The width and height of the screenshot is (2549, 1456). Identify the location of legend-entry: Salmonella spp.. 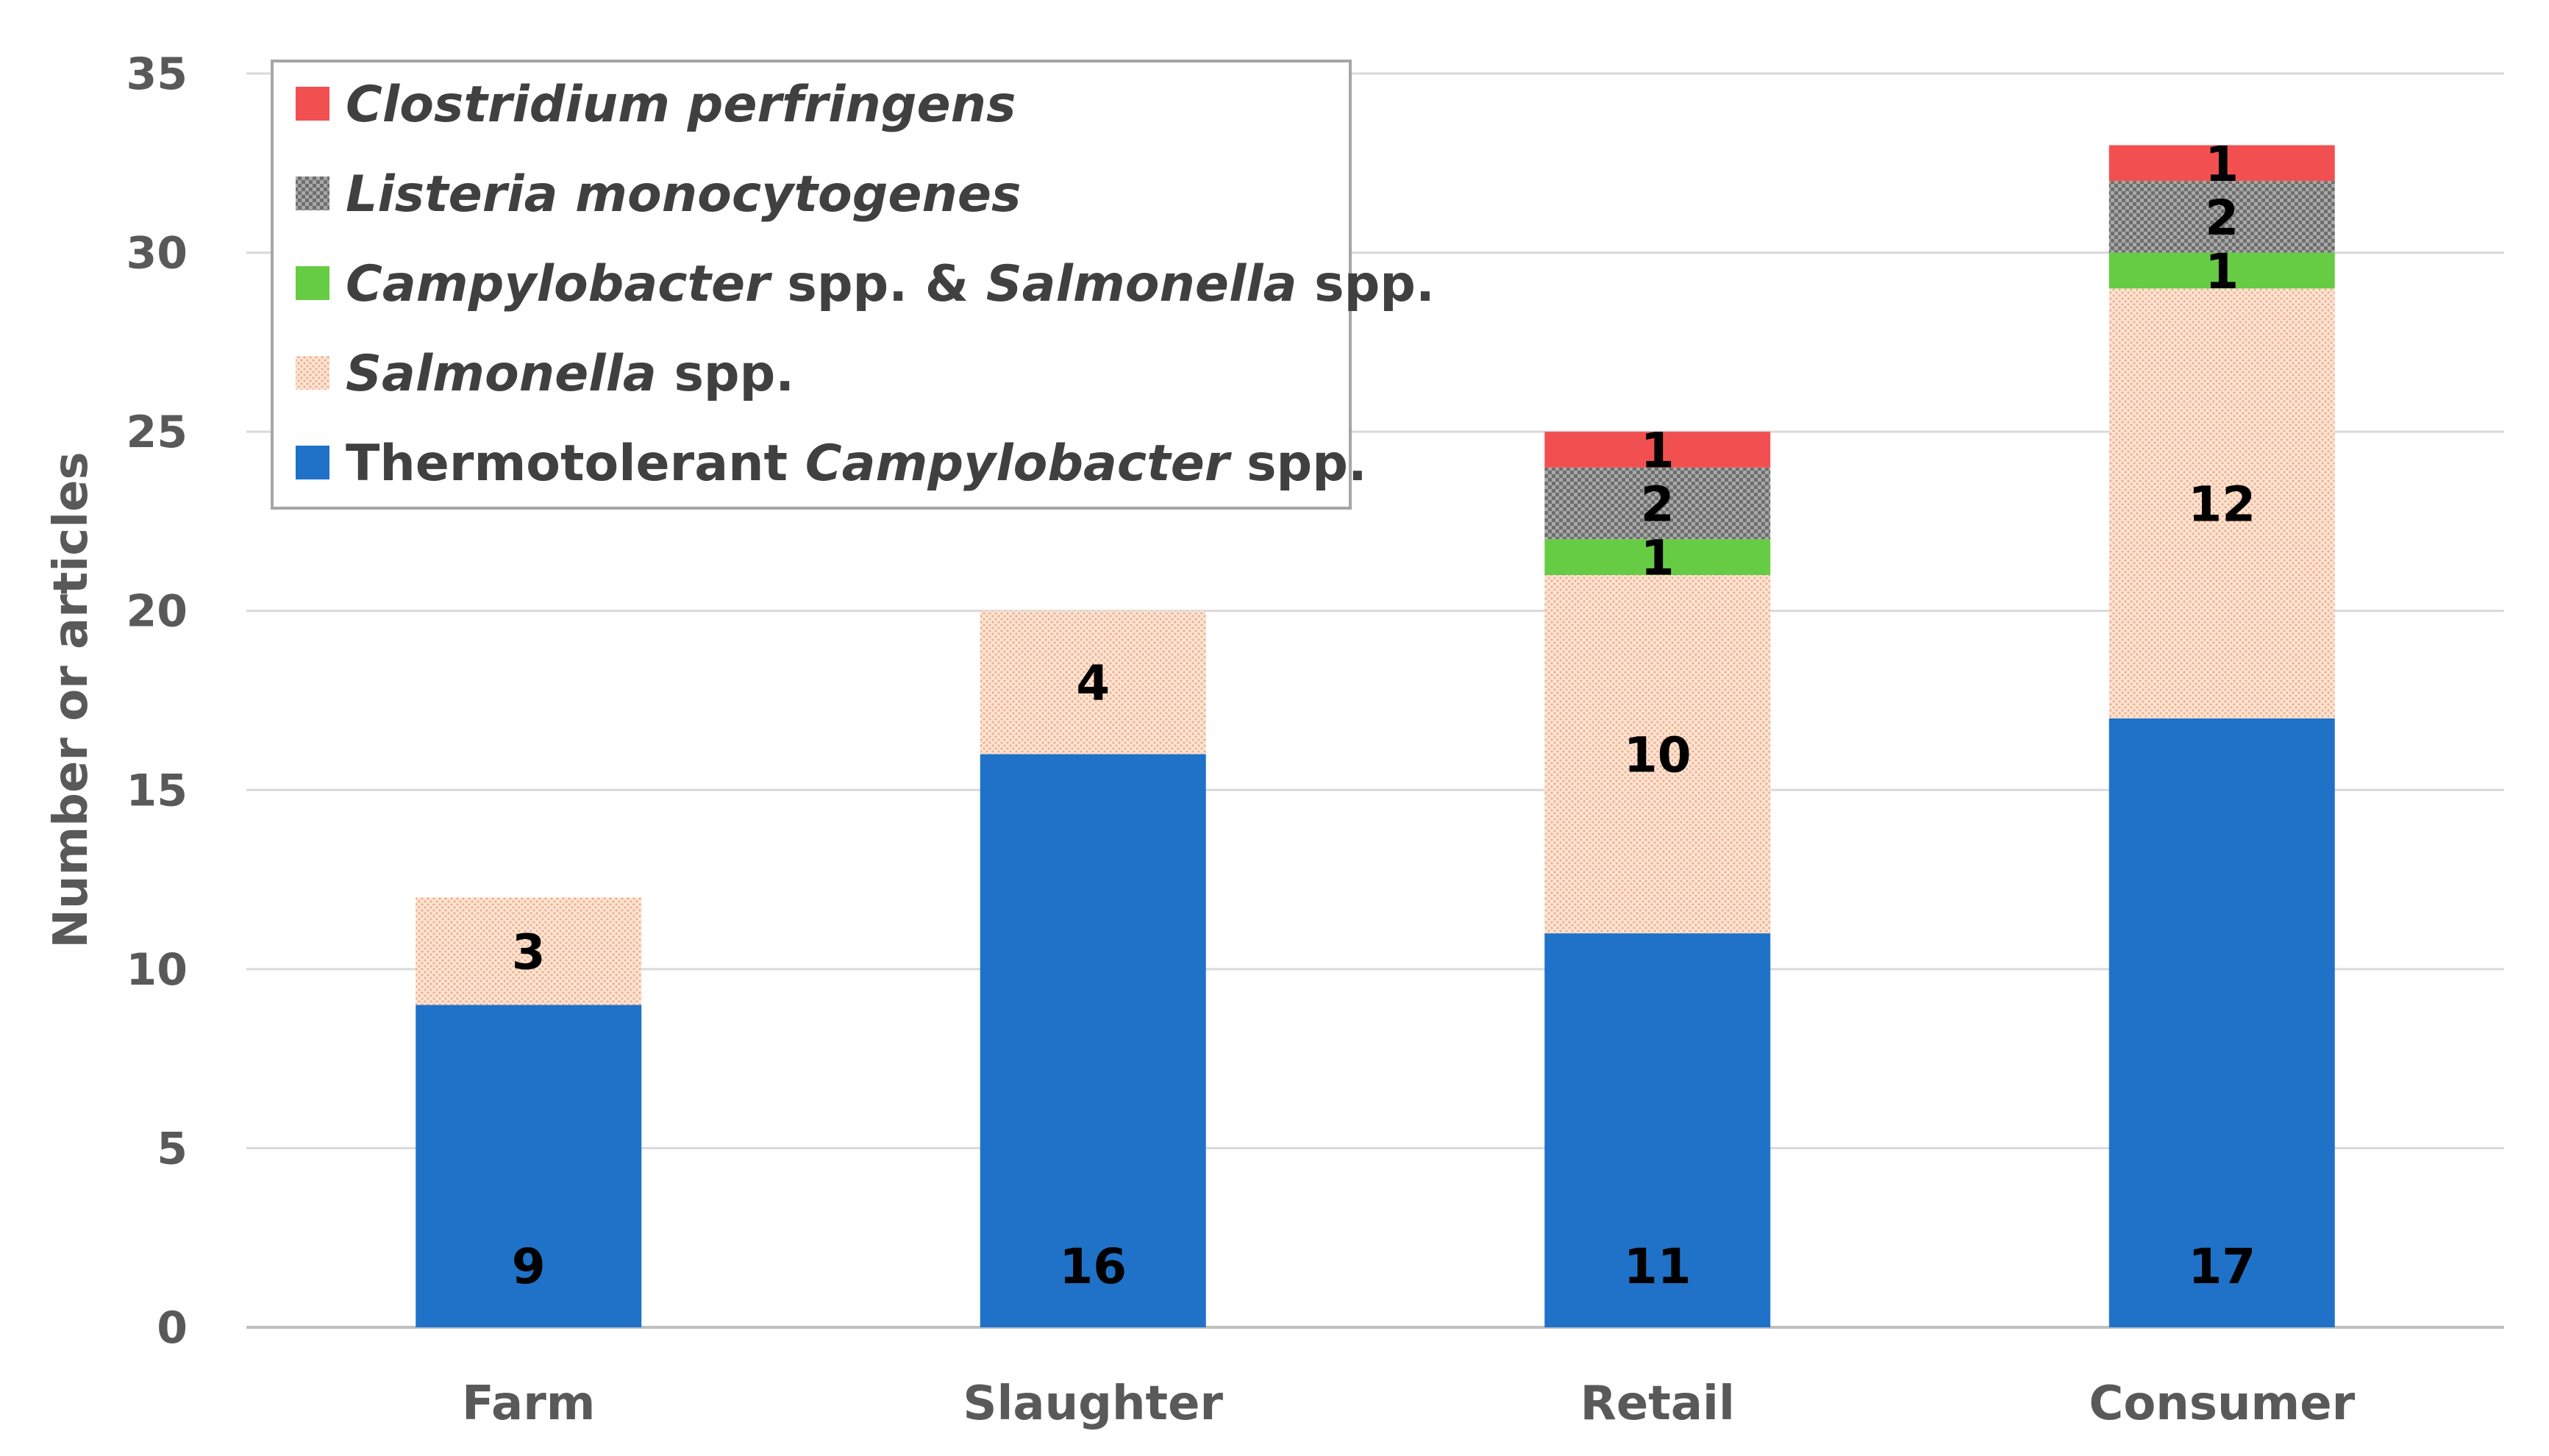
(570, 374).